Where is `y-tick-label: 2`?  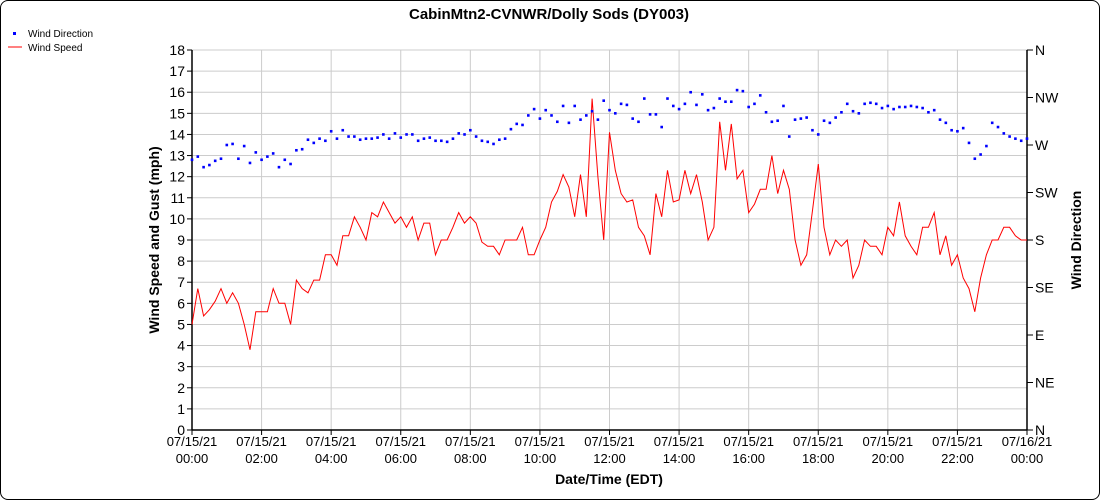 y-tick-label: 2 is located at coordinates (181, 388).